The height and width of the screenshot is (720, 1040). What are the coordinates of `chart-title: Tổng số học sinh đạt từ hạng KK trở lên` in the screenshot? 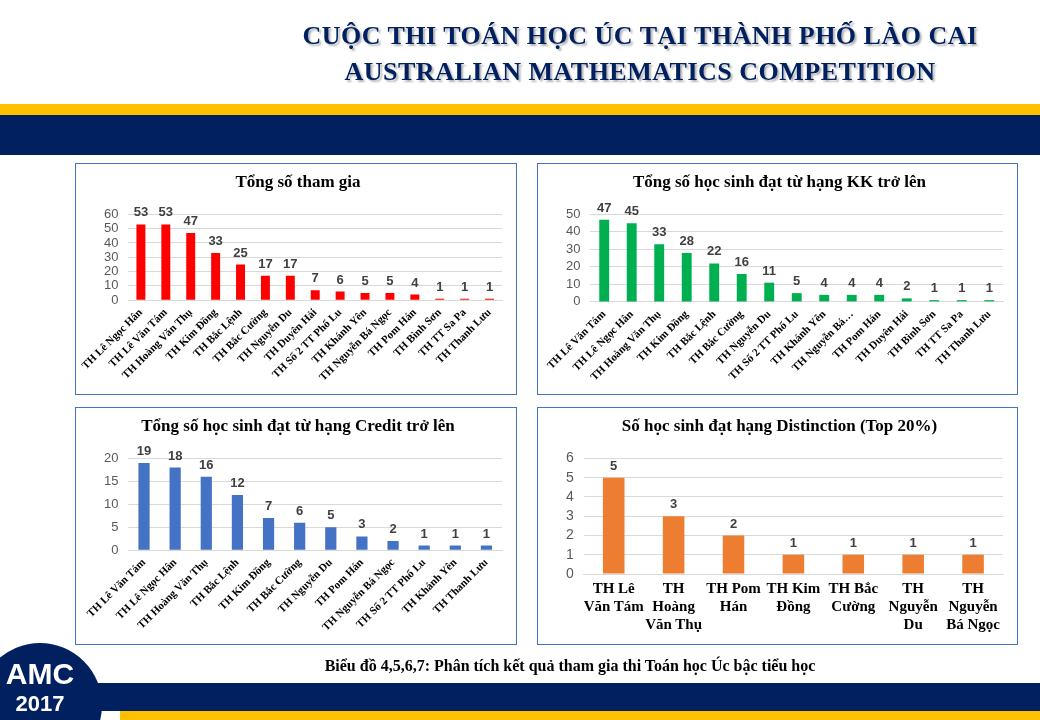 It's located at (779, 181).